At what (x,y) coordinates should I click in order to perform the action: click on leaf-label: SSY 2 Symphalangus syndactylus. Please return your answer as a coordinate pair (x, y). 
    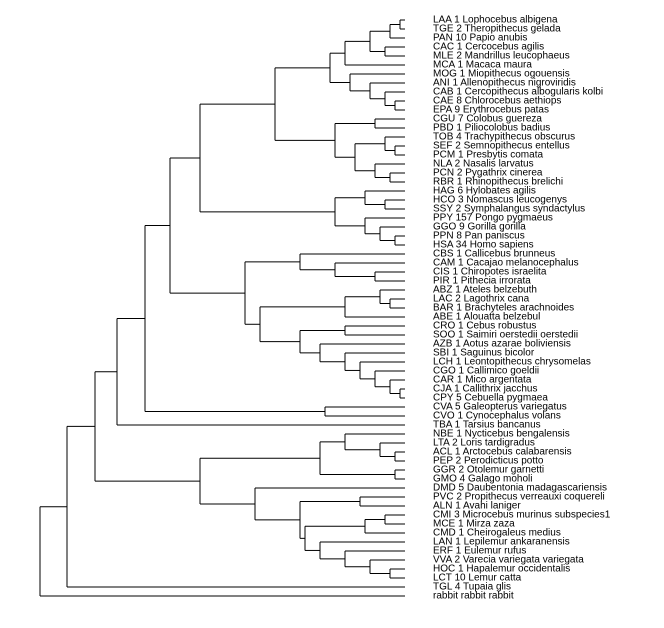
    Looking at the image, I should click on (509, 209).